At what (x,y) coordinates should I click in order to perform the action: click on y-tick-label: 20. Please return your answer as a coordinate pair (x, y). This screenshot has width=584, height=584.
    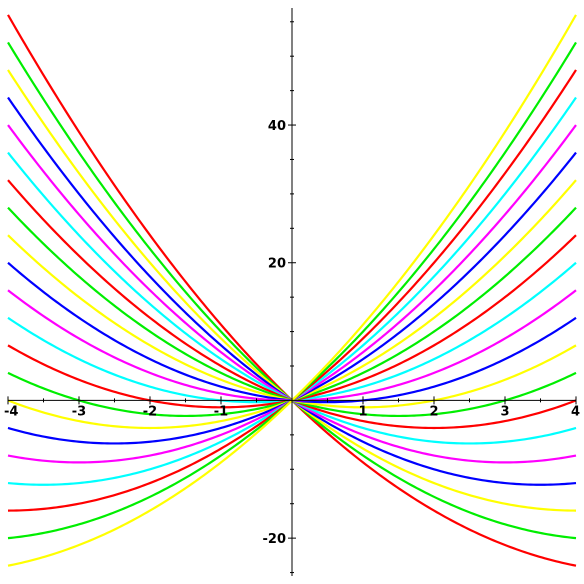
    Looking at the image, I should click on (277, 264).